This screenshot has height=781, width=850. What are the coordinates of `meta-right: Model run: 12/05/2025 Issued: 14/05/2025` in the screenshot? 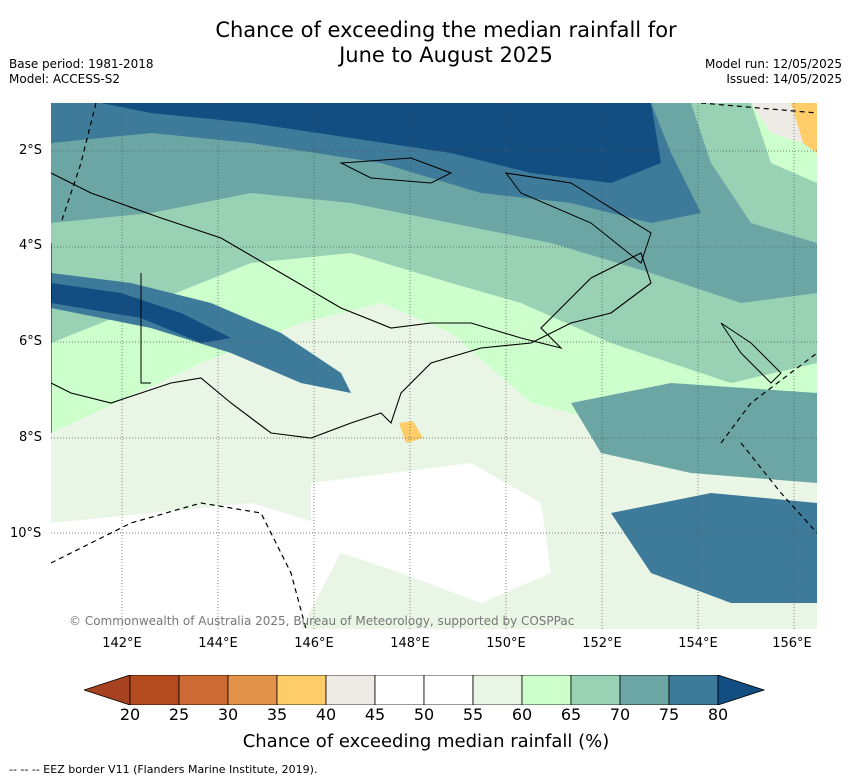 It's located at (773, 72).